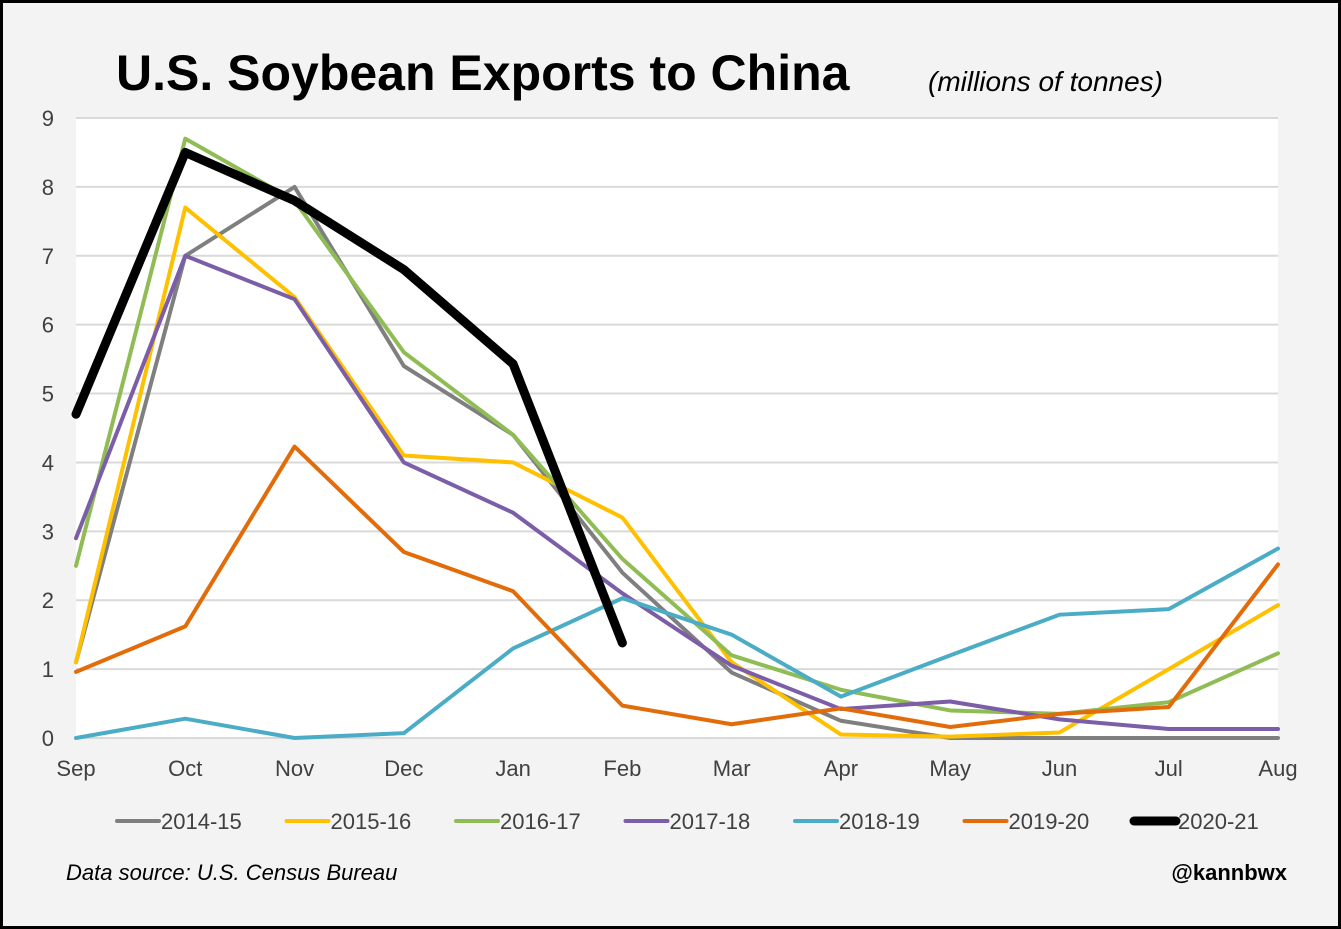 The height and width of the screenshot is (929, 1341). Describe the element at coordinates (48, 462) in the screenshot. I see `y-tick-label: 4` at that location.